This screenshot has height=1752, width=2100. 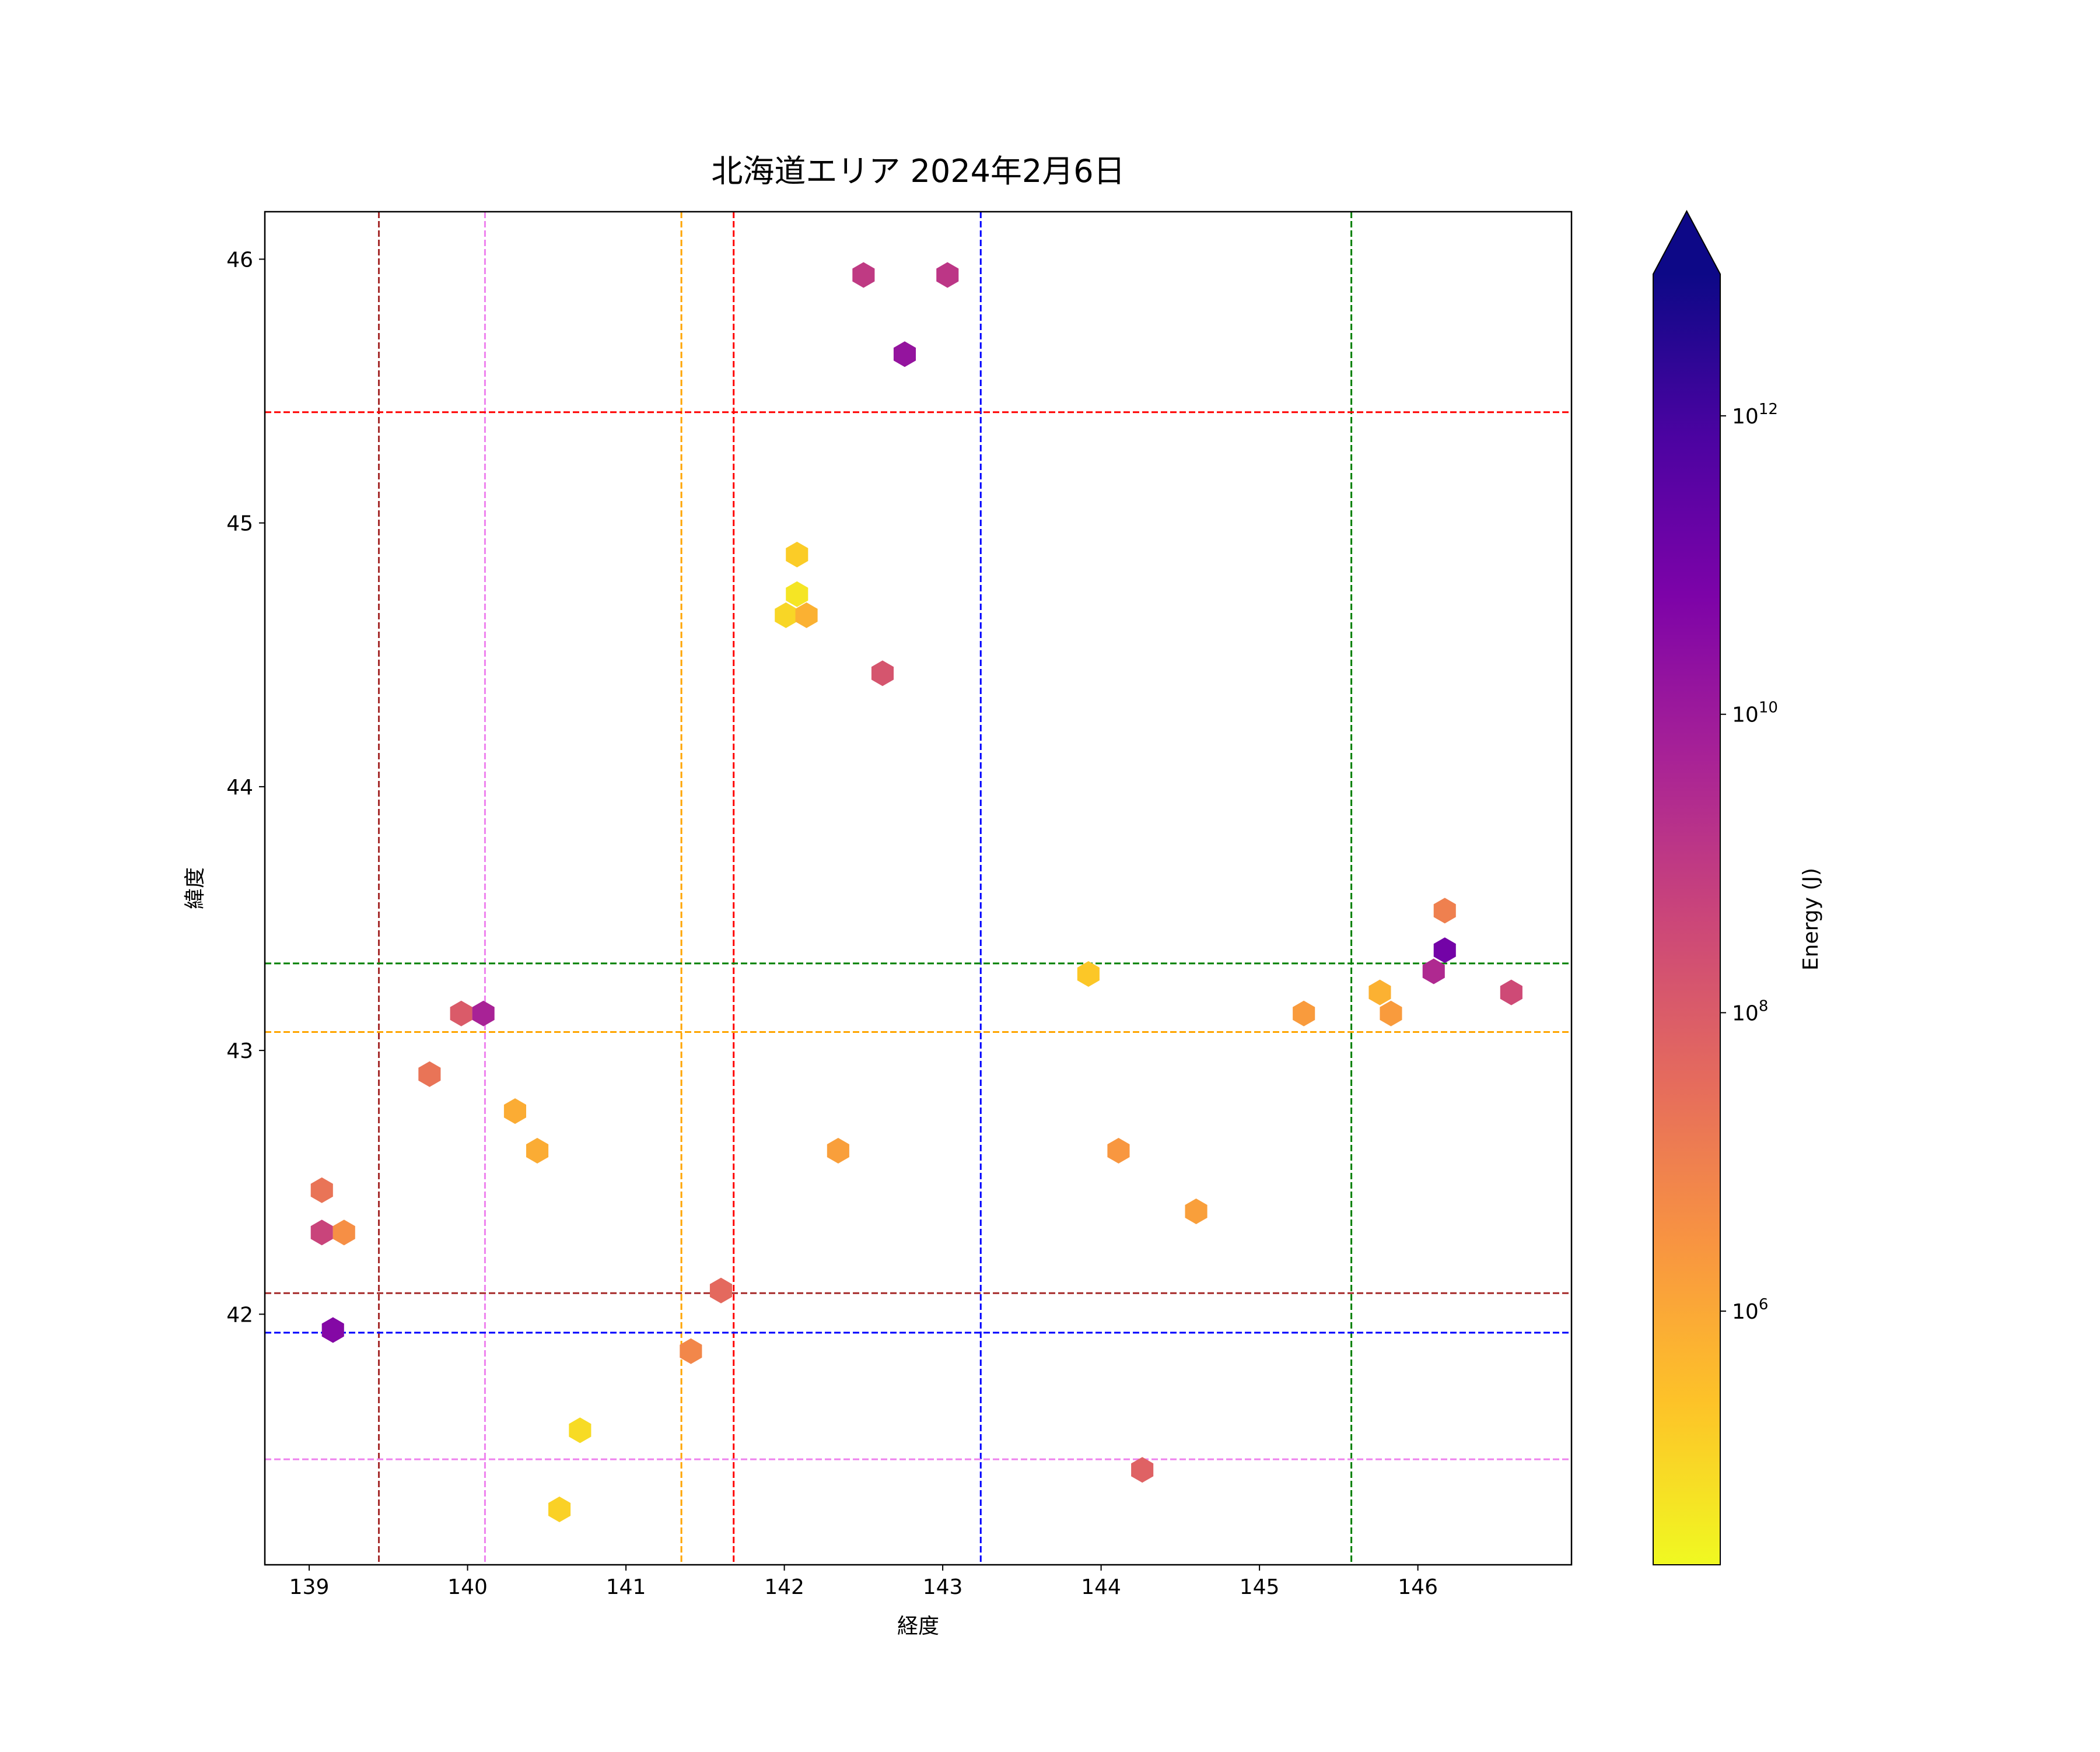 I want to click on x-tick-label: 146, so click(x=1418, y=1587).